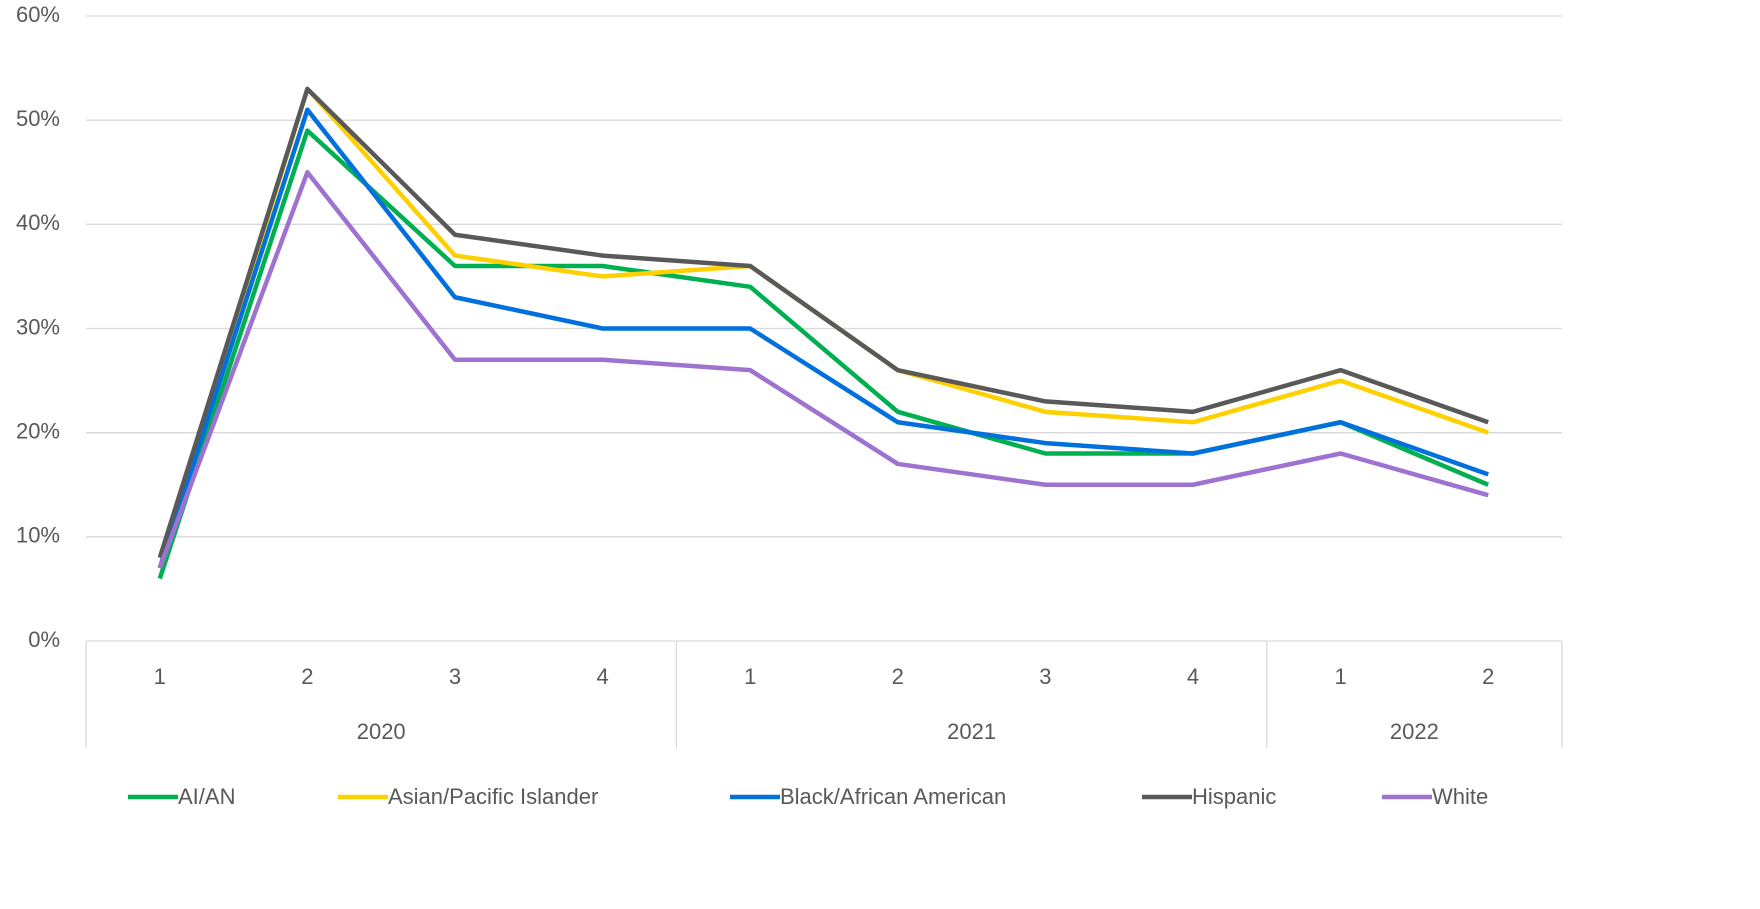 The width and height of the screenshot is (1760, 909). I want to click on legend-label: Hispanic, so click(1234, 796).